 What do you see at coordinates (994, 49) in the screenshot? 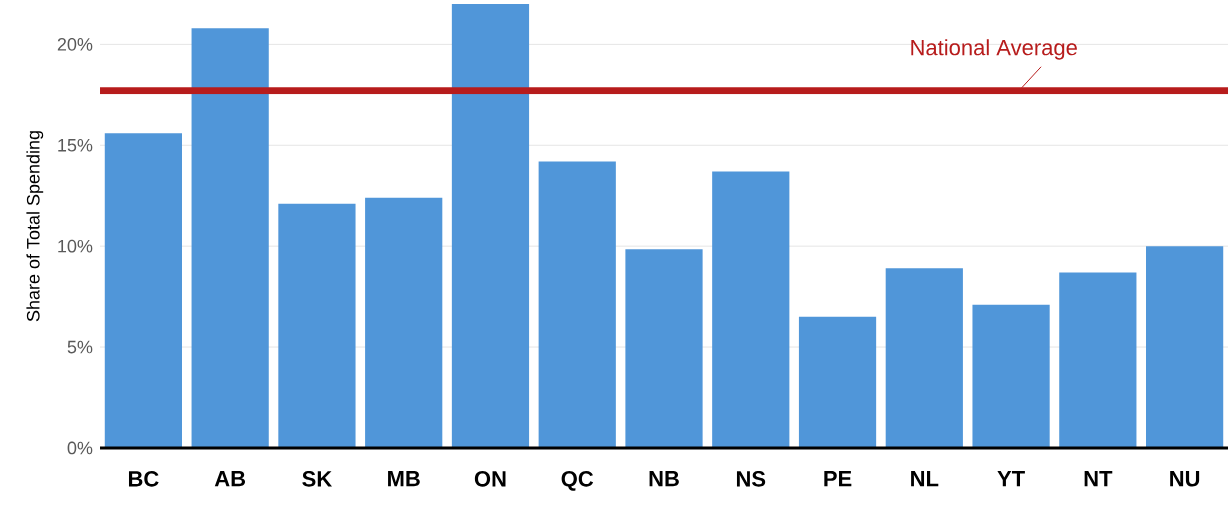
I see `ref-line-label: National Average` at bounding box center [994, 49].